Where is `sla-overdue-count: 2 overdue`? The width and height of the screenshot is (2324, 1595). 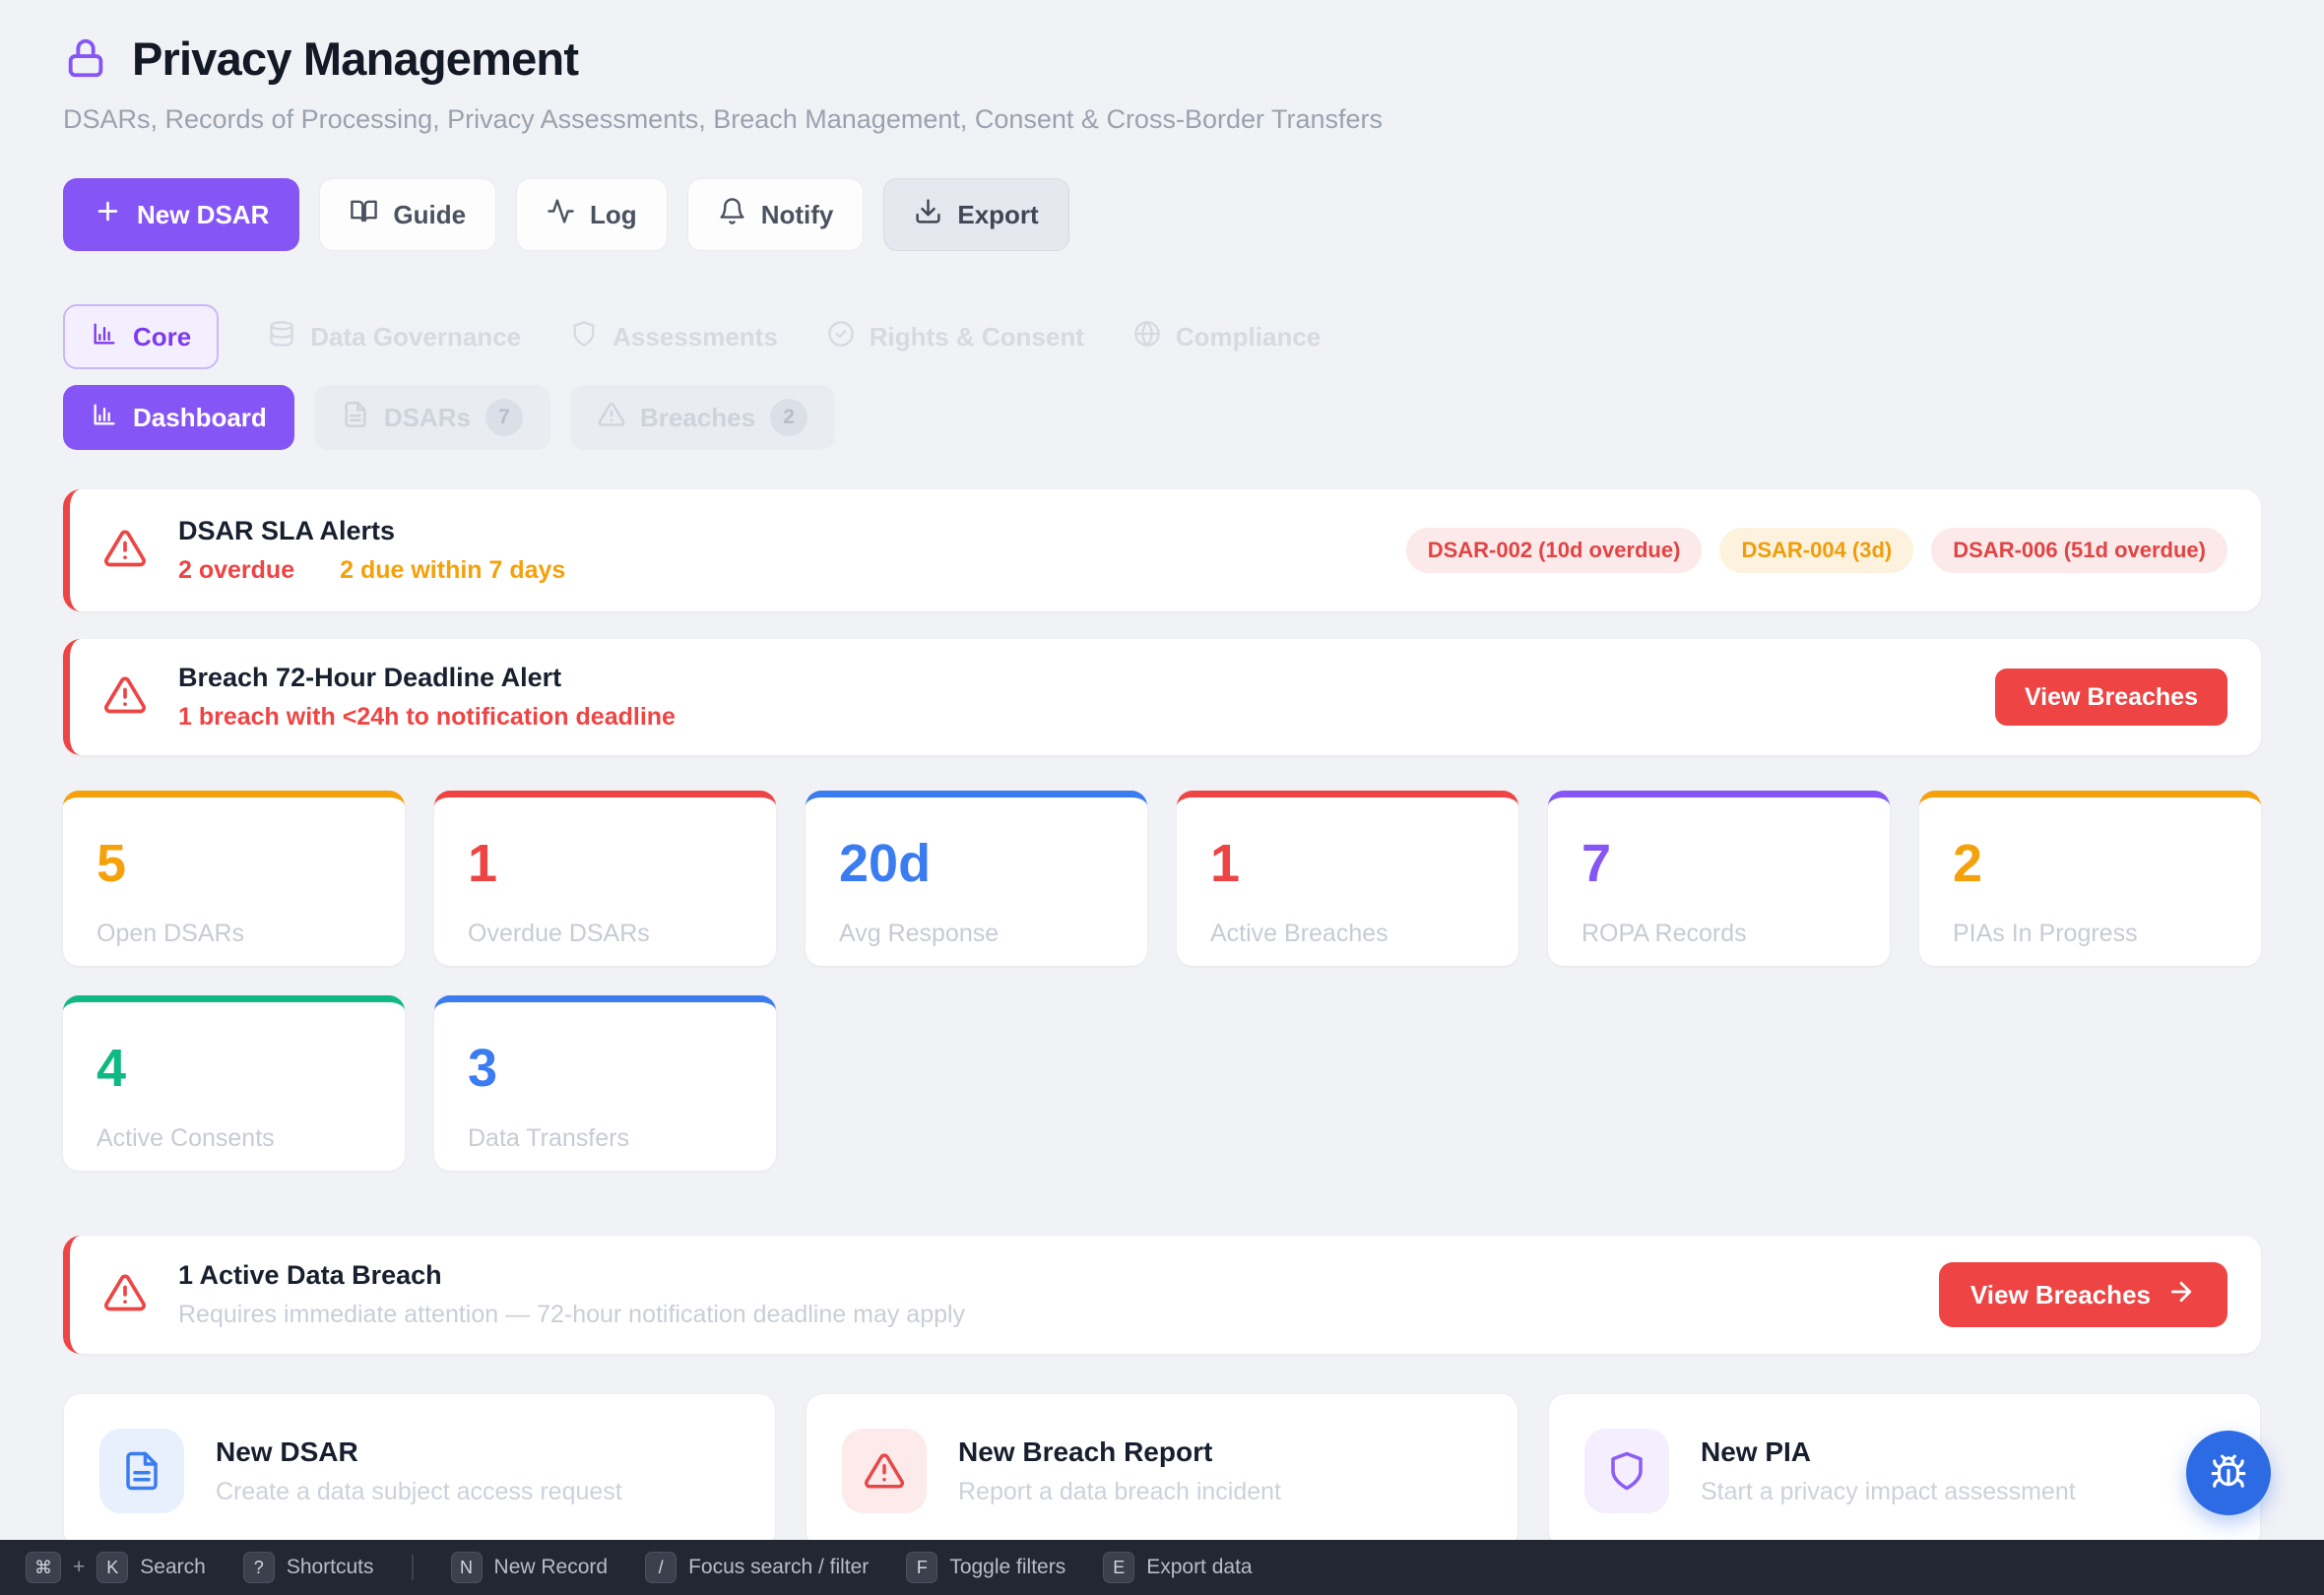
sla-overdue-count: 2 overdue is located at coordinates (236, 570).